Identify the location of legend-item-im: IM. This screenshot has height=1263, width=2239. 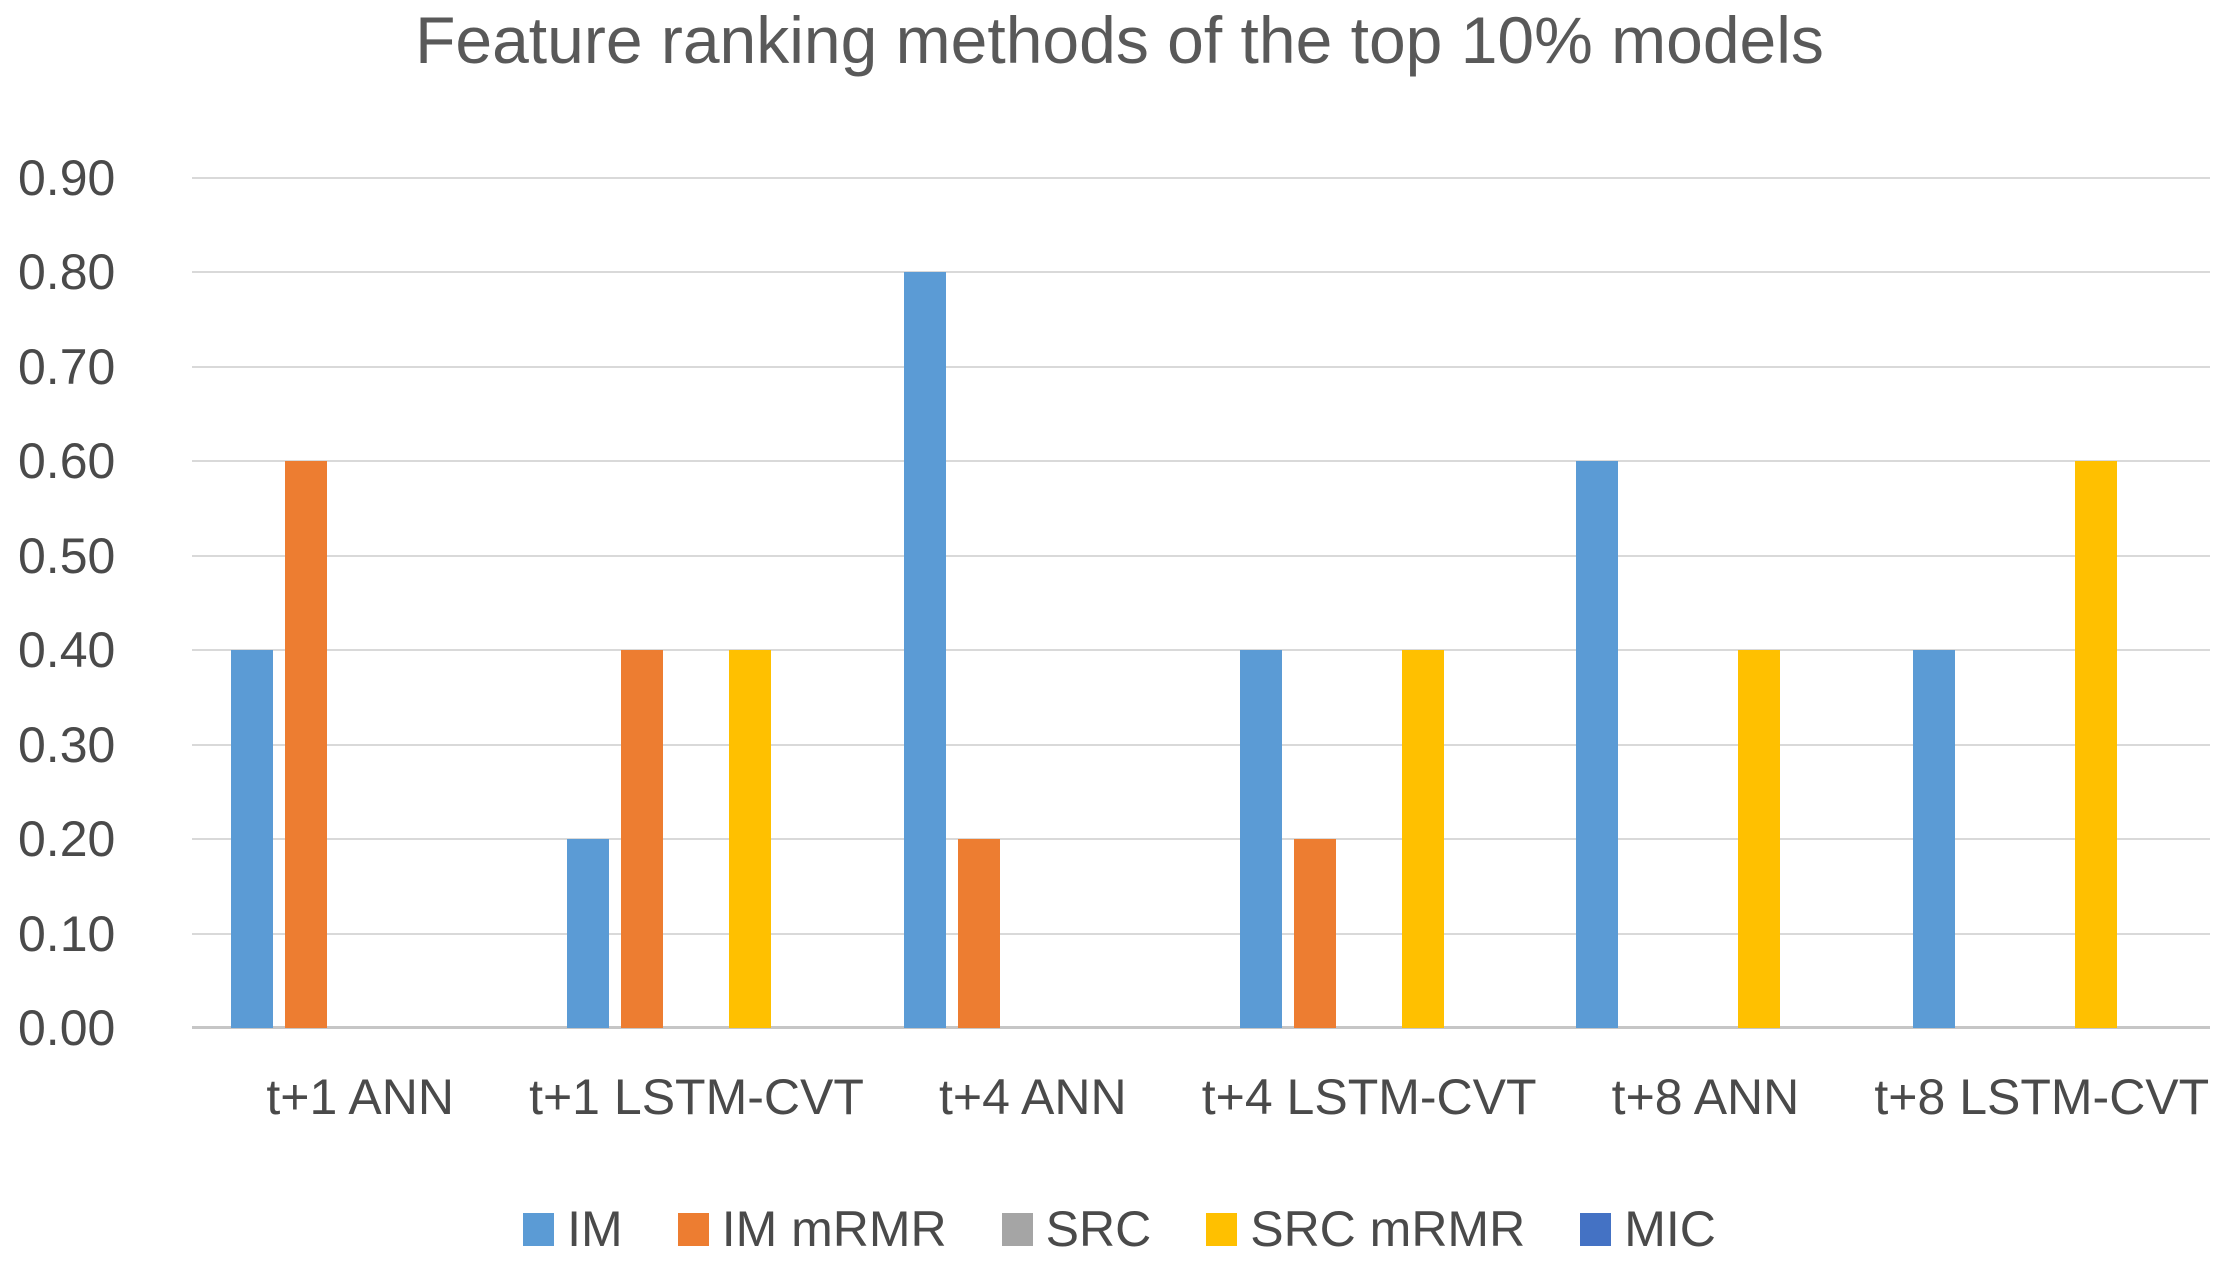
(573, 1229).